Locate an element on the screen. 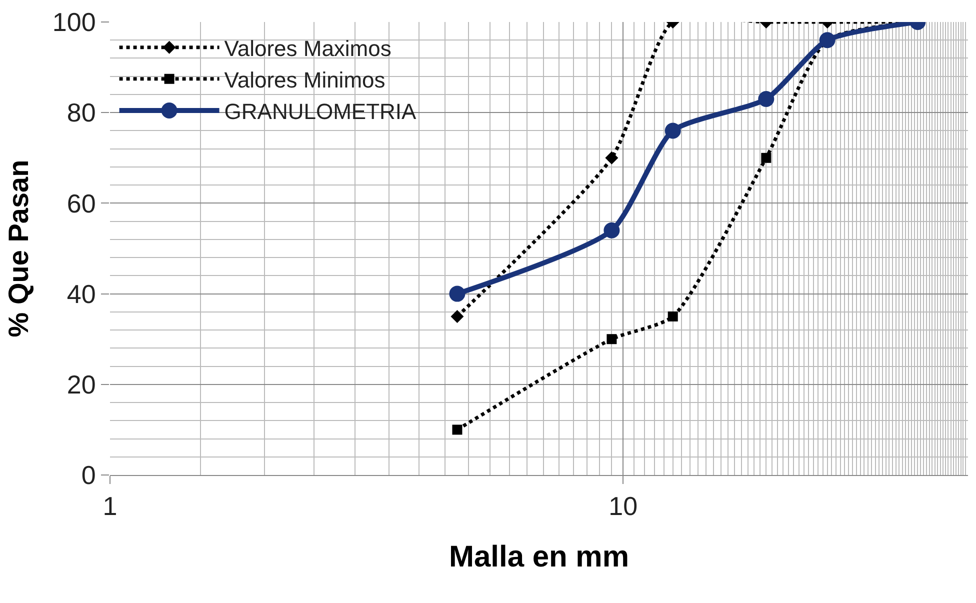 The height and width of the screenshot is (603, 976). y-tick-label: 0 is located at coordinates (88, 475).